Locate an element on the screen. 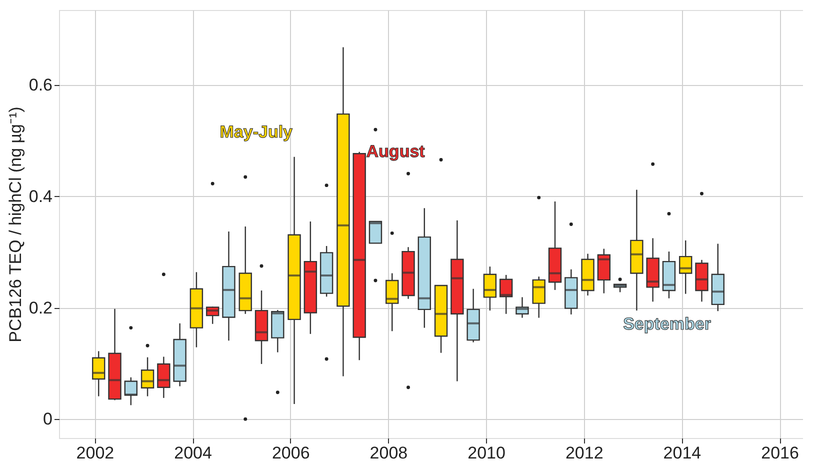 The image size is (832, 467). y-tick-label: 0 is located at coordinates (47, 419).